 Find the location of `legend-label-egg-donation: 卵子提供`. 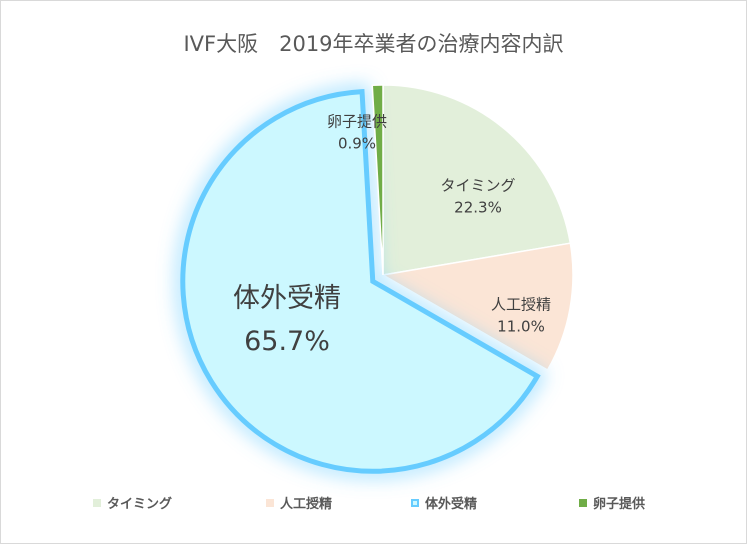

legend-label-egg-donation: 卵子提供 is located at coordinates (619, 504).